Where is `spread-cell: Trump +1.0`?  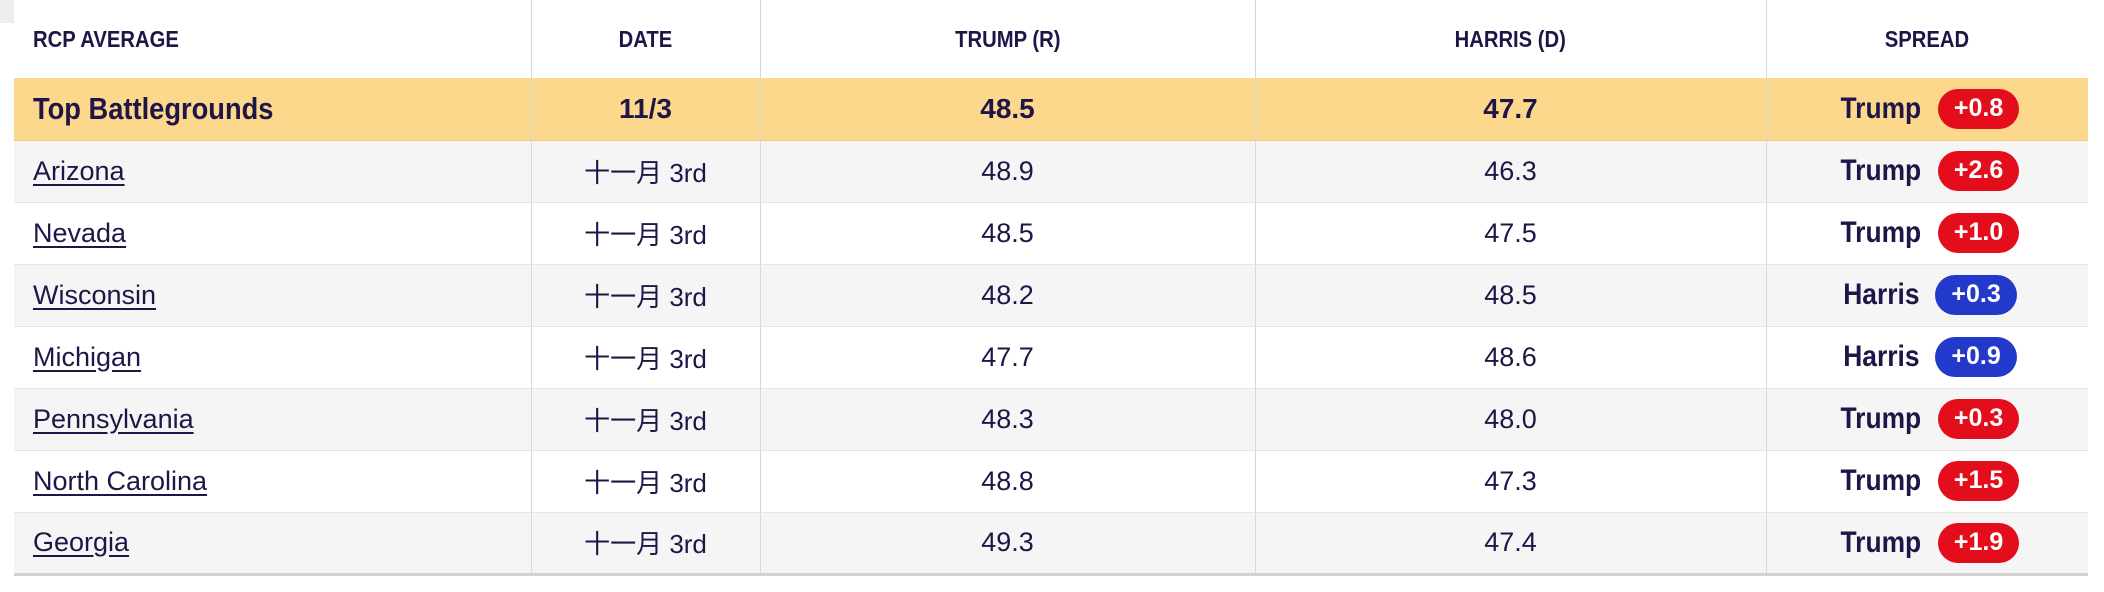 spread-cell: Trump +1.0 is located at coordinates (1926, 233).